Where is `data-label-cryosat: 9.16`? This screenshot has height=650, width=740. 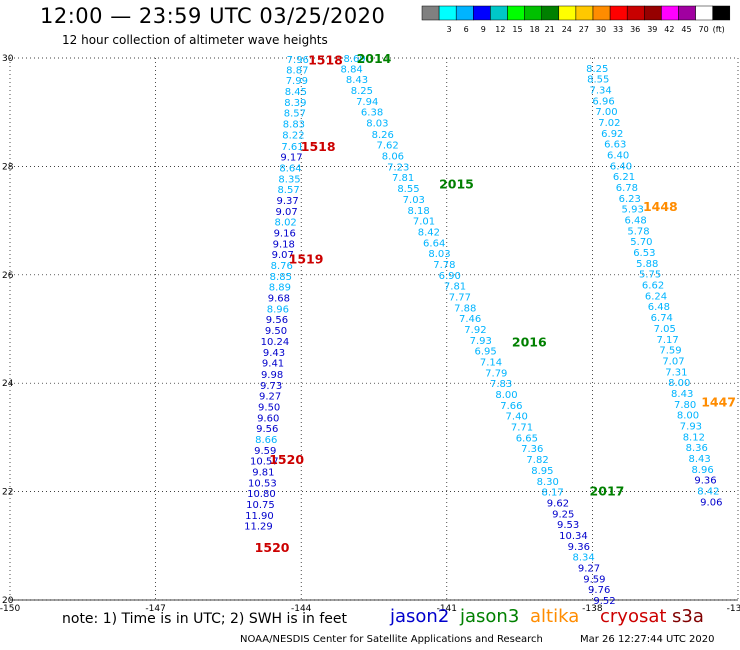
data-label-cryosat: 9.16 is located at coordinates (285, 234).